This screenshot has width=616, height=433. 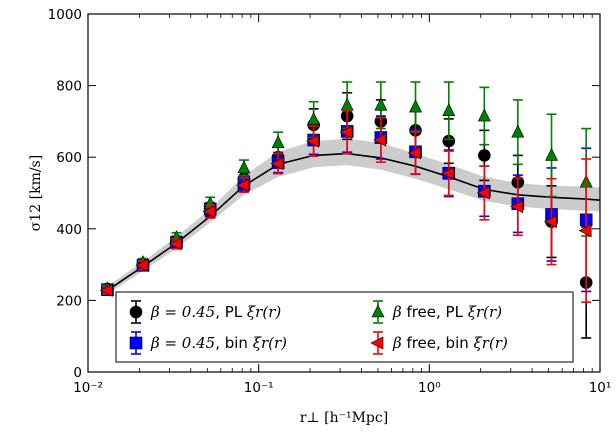 I want to click on x-axis-label: r⊥ [h⁻¹Mpc], so click(x=344, y=418).